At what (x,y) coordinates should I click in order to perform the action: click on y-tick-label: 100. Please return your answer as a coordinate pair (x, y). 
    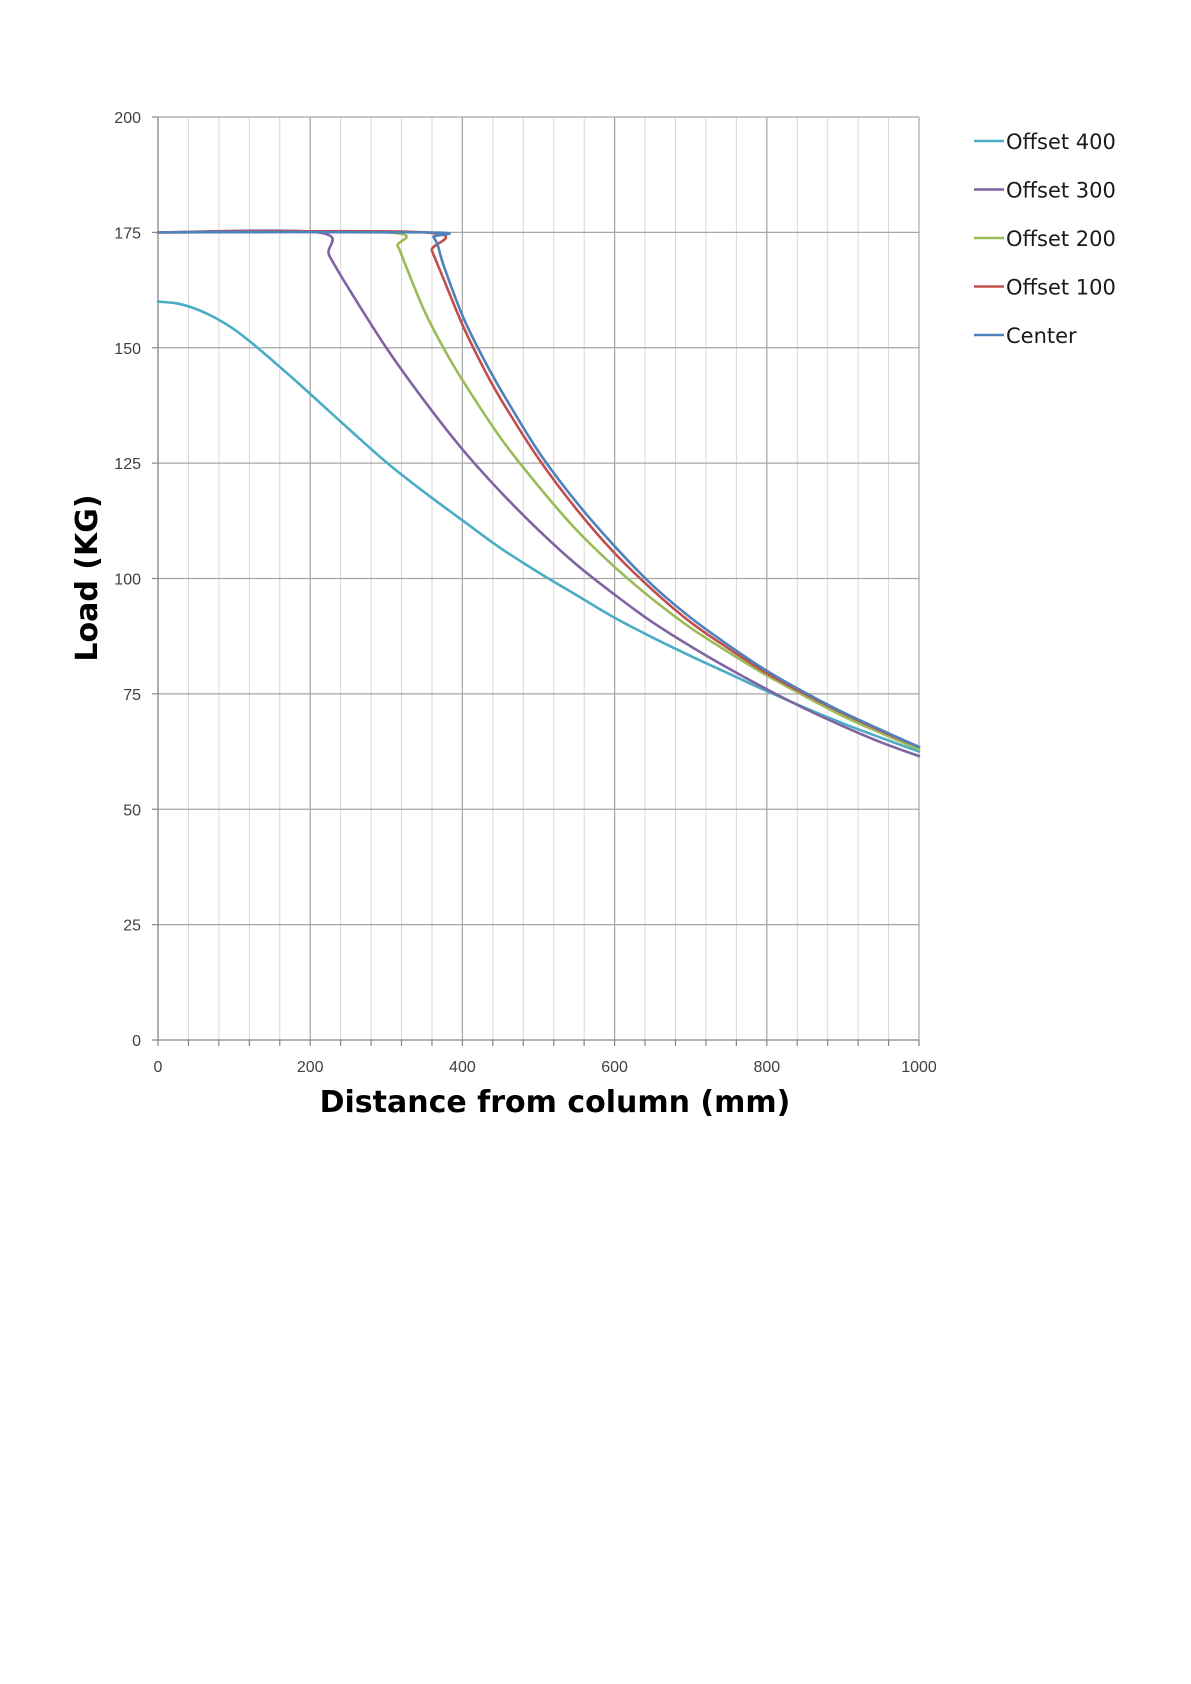
    Looking at the image, I should click on (127, 580).